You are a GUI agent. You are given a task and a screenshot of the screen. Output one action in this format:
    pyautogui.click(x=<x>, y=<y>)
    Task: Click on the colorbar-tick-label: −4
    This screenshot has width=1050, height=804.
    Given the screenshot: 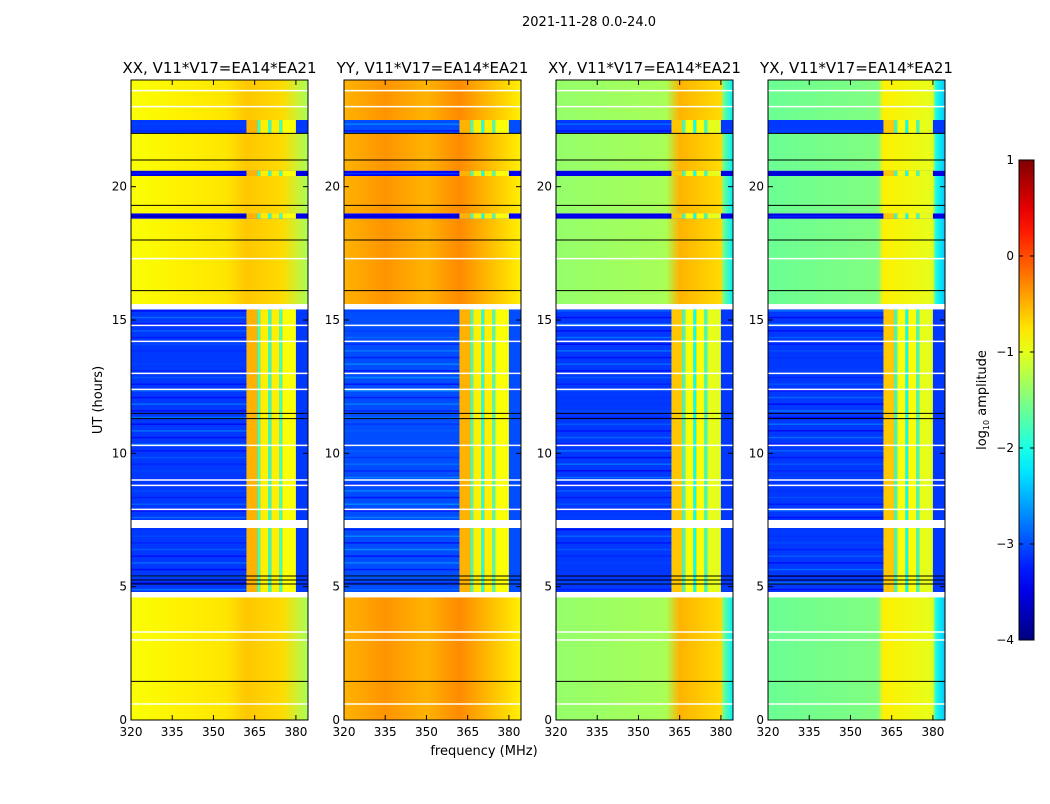 What is the action you would take?
    pyautogui.click(x=1005, y=640)
    